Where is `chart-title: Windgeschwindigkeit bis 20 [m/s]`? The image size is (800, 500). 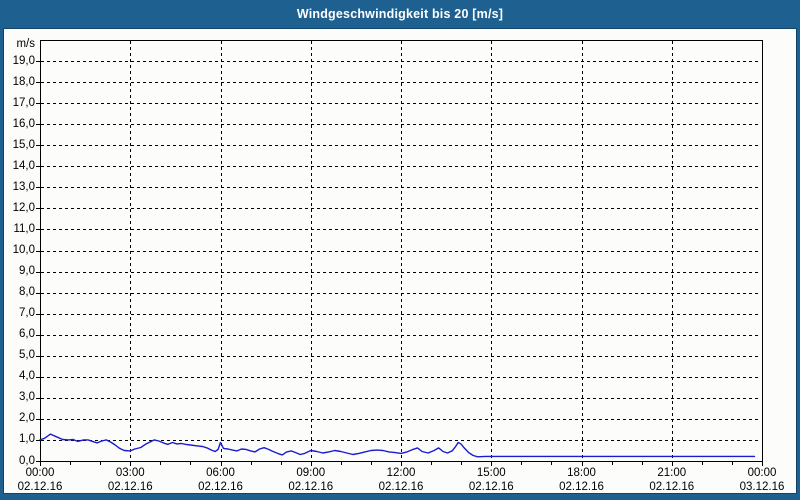 chart-title: Windgeschwindigkeit bis 20 [m/s] is located at coordinates (400, 14).